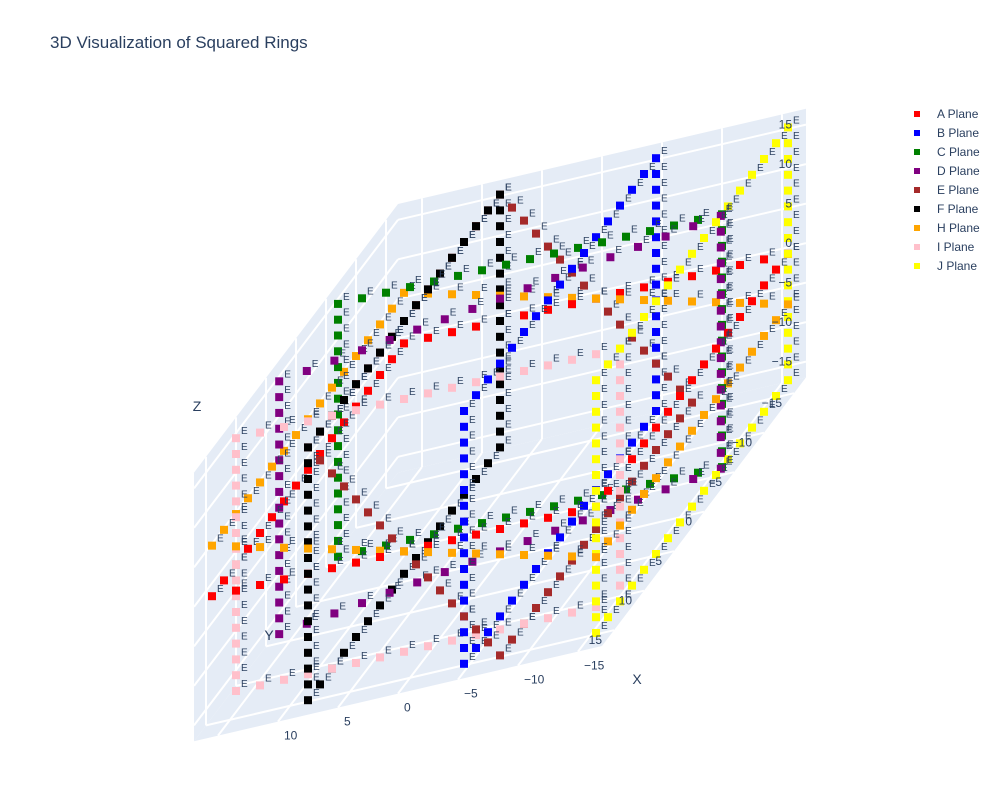  Describe the element at coordinates (945, 151) in the screenshot. I see `legend-item: C Plane` at that location.